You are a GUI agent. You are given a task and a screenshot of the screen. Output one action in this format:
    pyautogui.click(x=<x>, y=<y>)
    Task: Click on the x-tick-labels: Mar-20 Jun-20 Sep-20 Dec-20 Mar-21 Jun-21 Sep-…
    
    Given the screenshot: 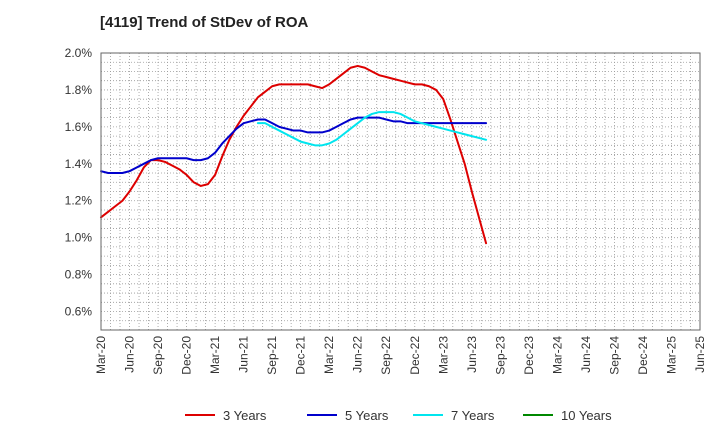 What is the action you would take?
    pyautogui.click(x=400, y=355)
    